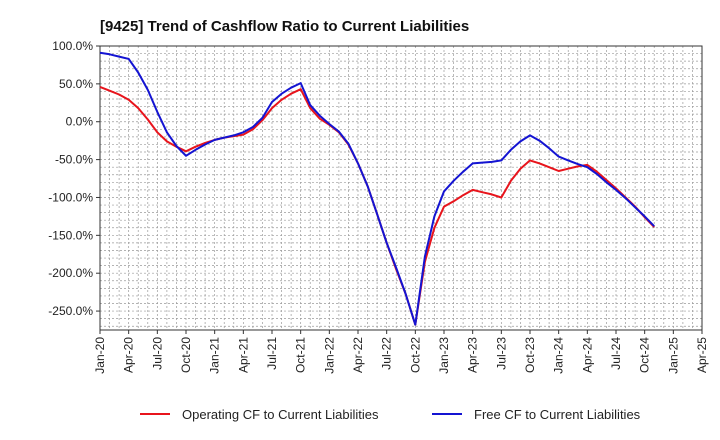 This screenshot has height=440, width=720. Describe the element at coordinates (473, 355) in the screenshot. I see `x-tick-label: Apr-23` at that location.